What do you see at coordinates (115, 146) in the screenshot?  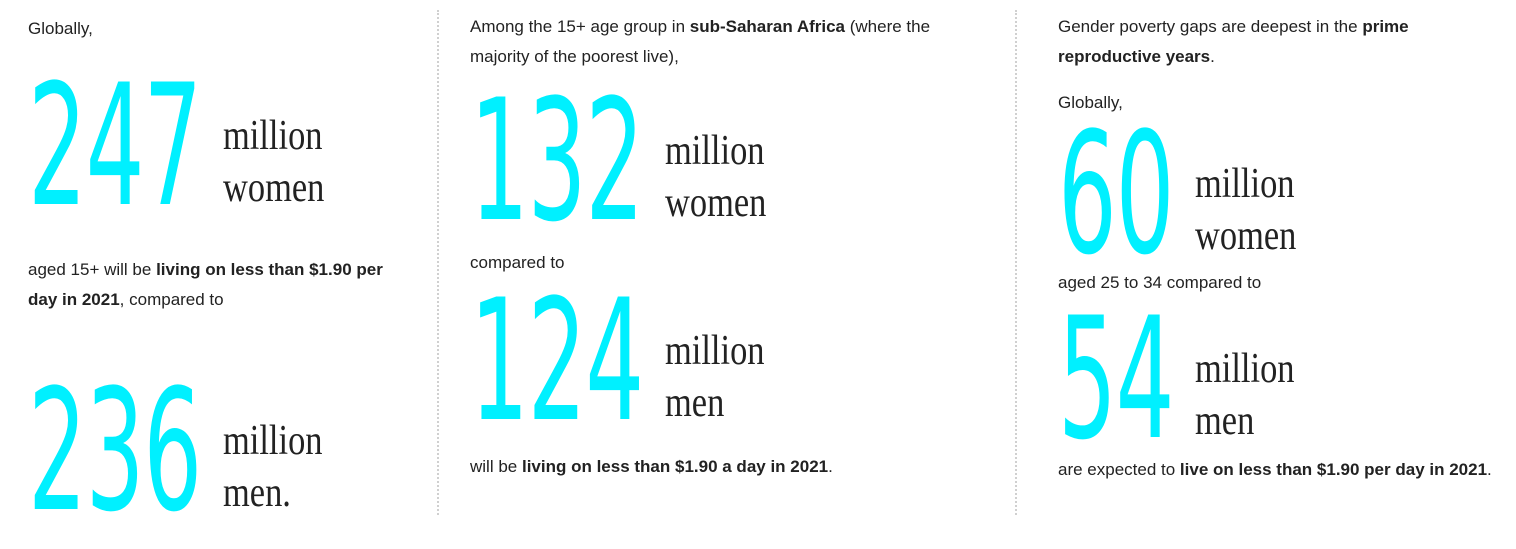 I see `big-number: 247` at bounding box center [115, 146].